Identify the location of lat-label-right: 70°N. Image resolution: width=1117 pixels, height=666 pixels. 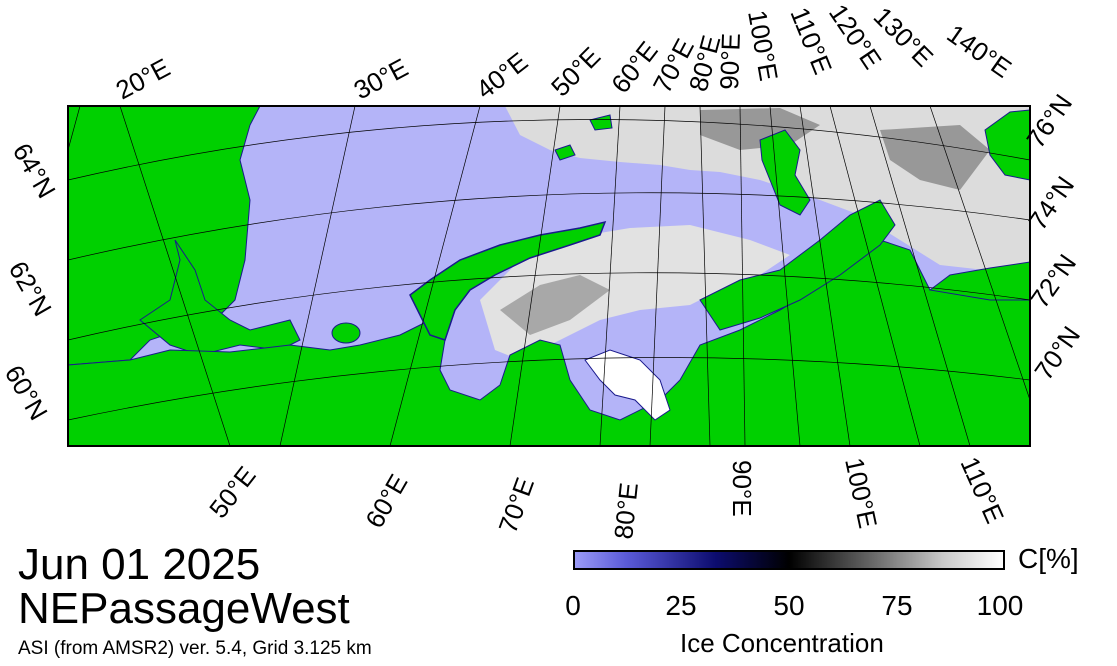
(1057, 353).